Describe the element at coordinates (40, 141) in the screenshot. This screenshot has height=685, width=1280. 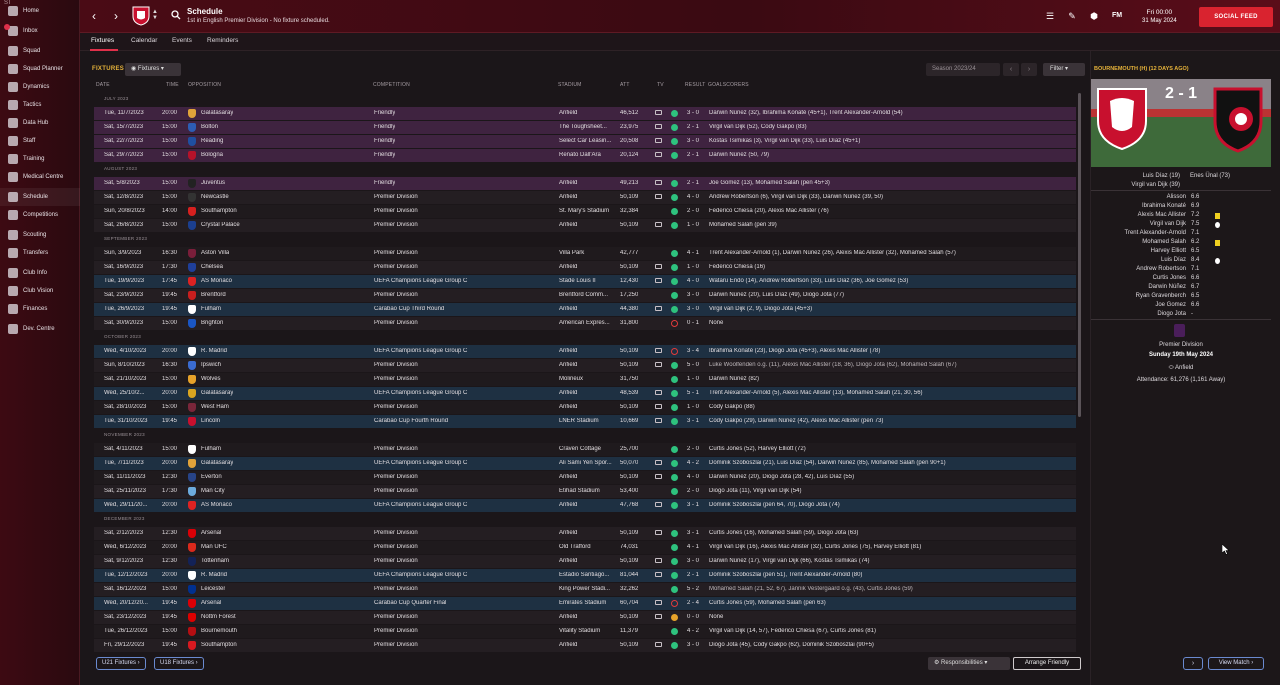
I see `sidebar-item-staff: Staff` at that location.